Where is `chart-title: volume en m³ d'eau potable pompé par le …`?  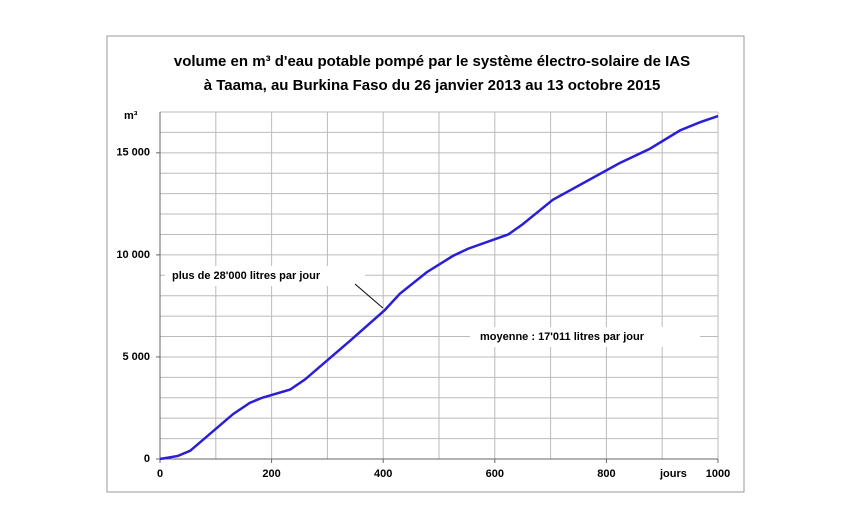
chart-title: volume en m³ d'eau potable pompé par le … is located at coordinates (432, 61).